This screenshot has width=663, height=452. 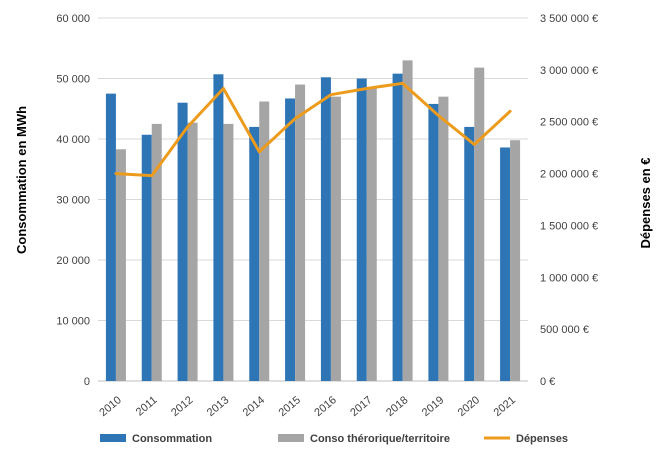 I want to click on y2-tick-label: 0 €, so click(x=547, y=382).